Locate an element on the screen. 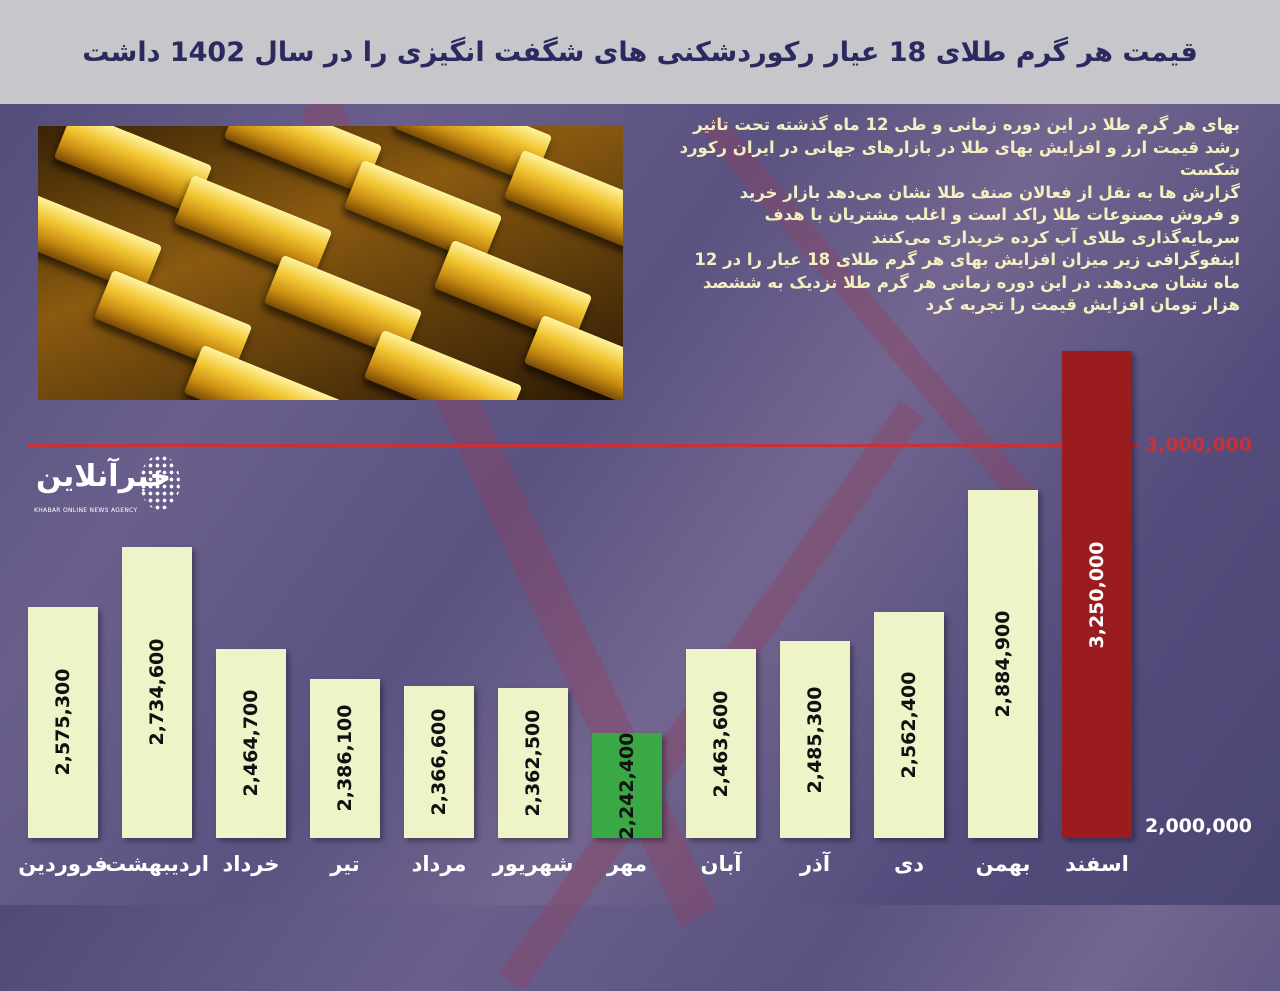 Image resolution: width=1280 pixels, height=991 pixels. x-tick-label: فروردین is located at coordinates (63, 864).